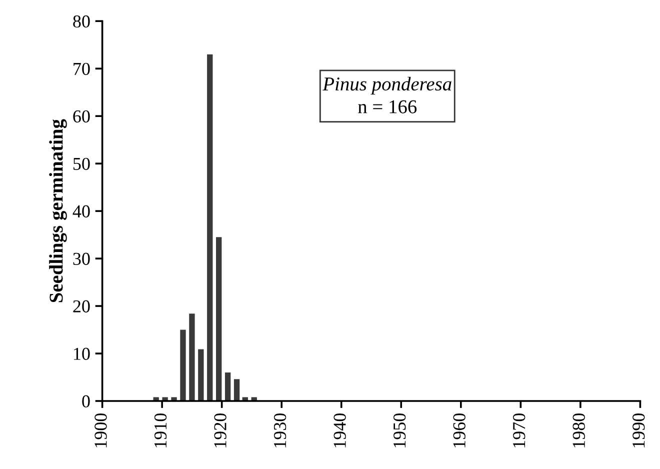 This screenshot has width=660, height=469. I want to click on x-tick-label: 1990, so click(638, 430).